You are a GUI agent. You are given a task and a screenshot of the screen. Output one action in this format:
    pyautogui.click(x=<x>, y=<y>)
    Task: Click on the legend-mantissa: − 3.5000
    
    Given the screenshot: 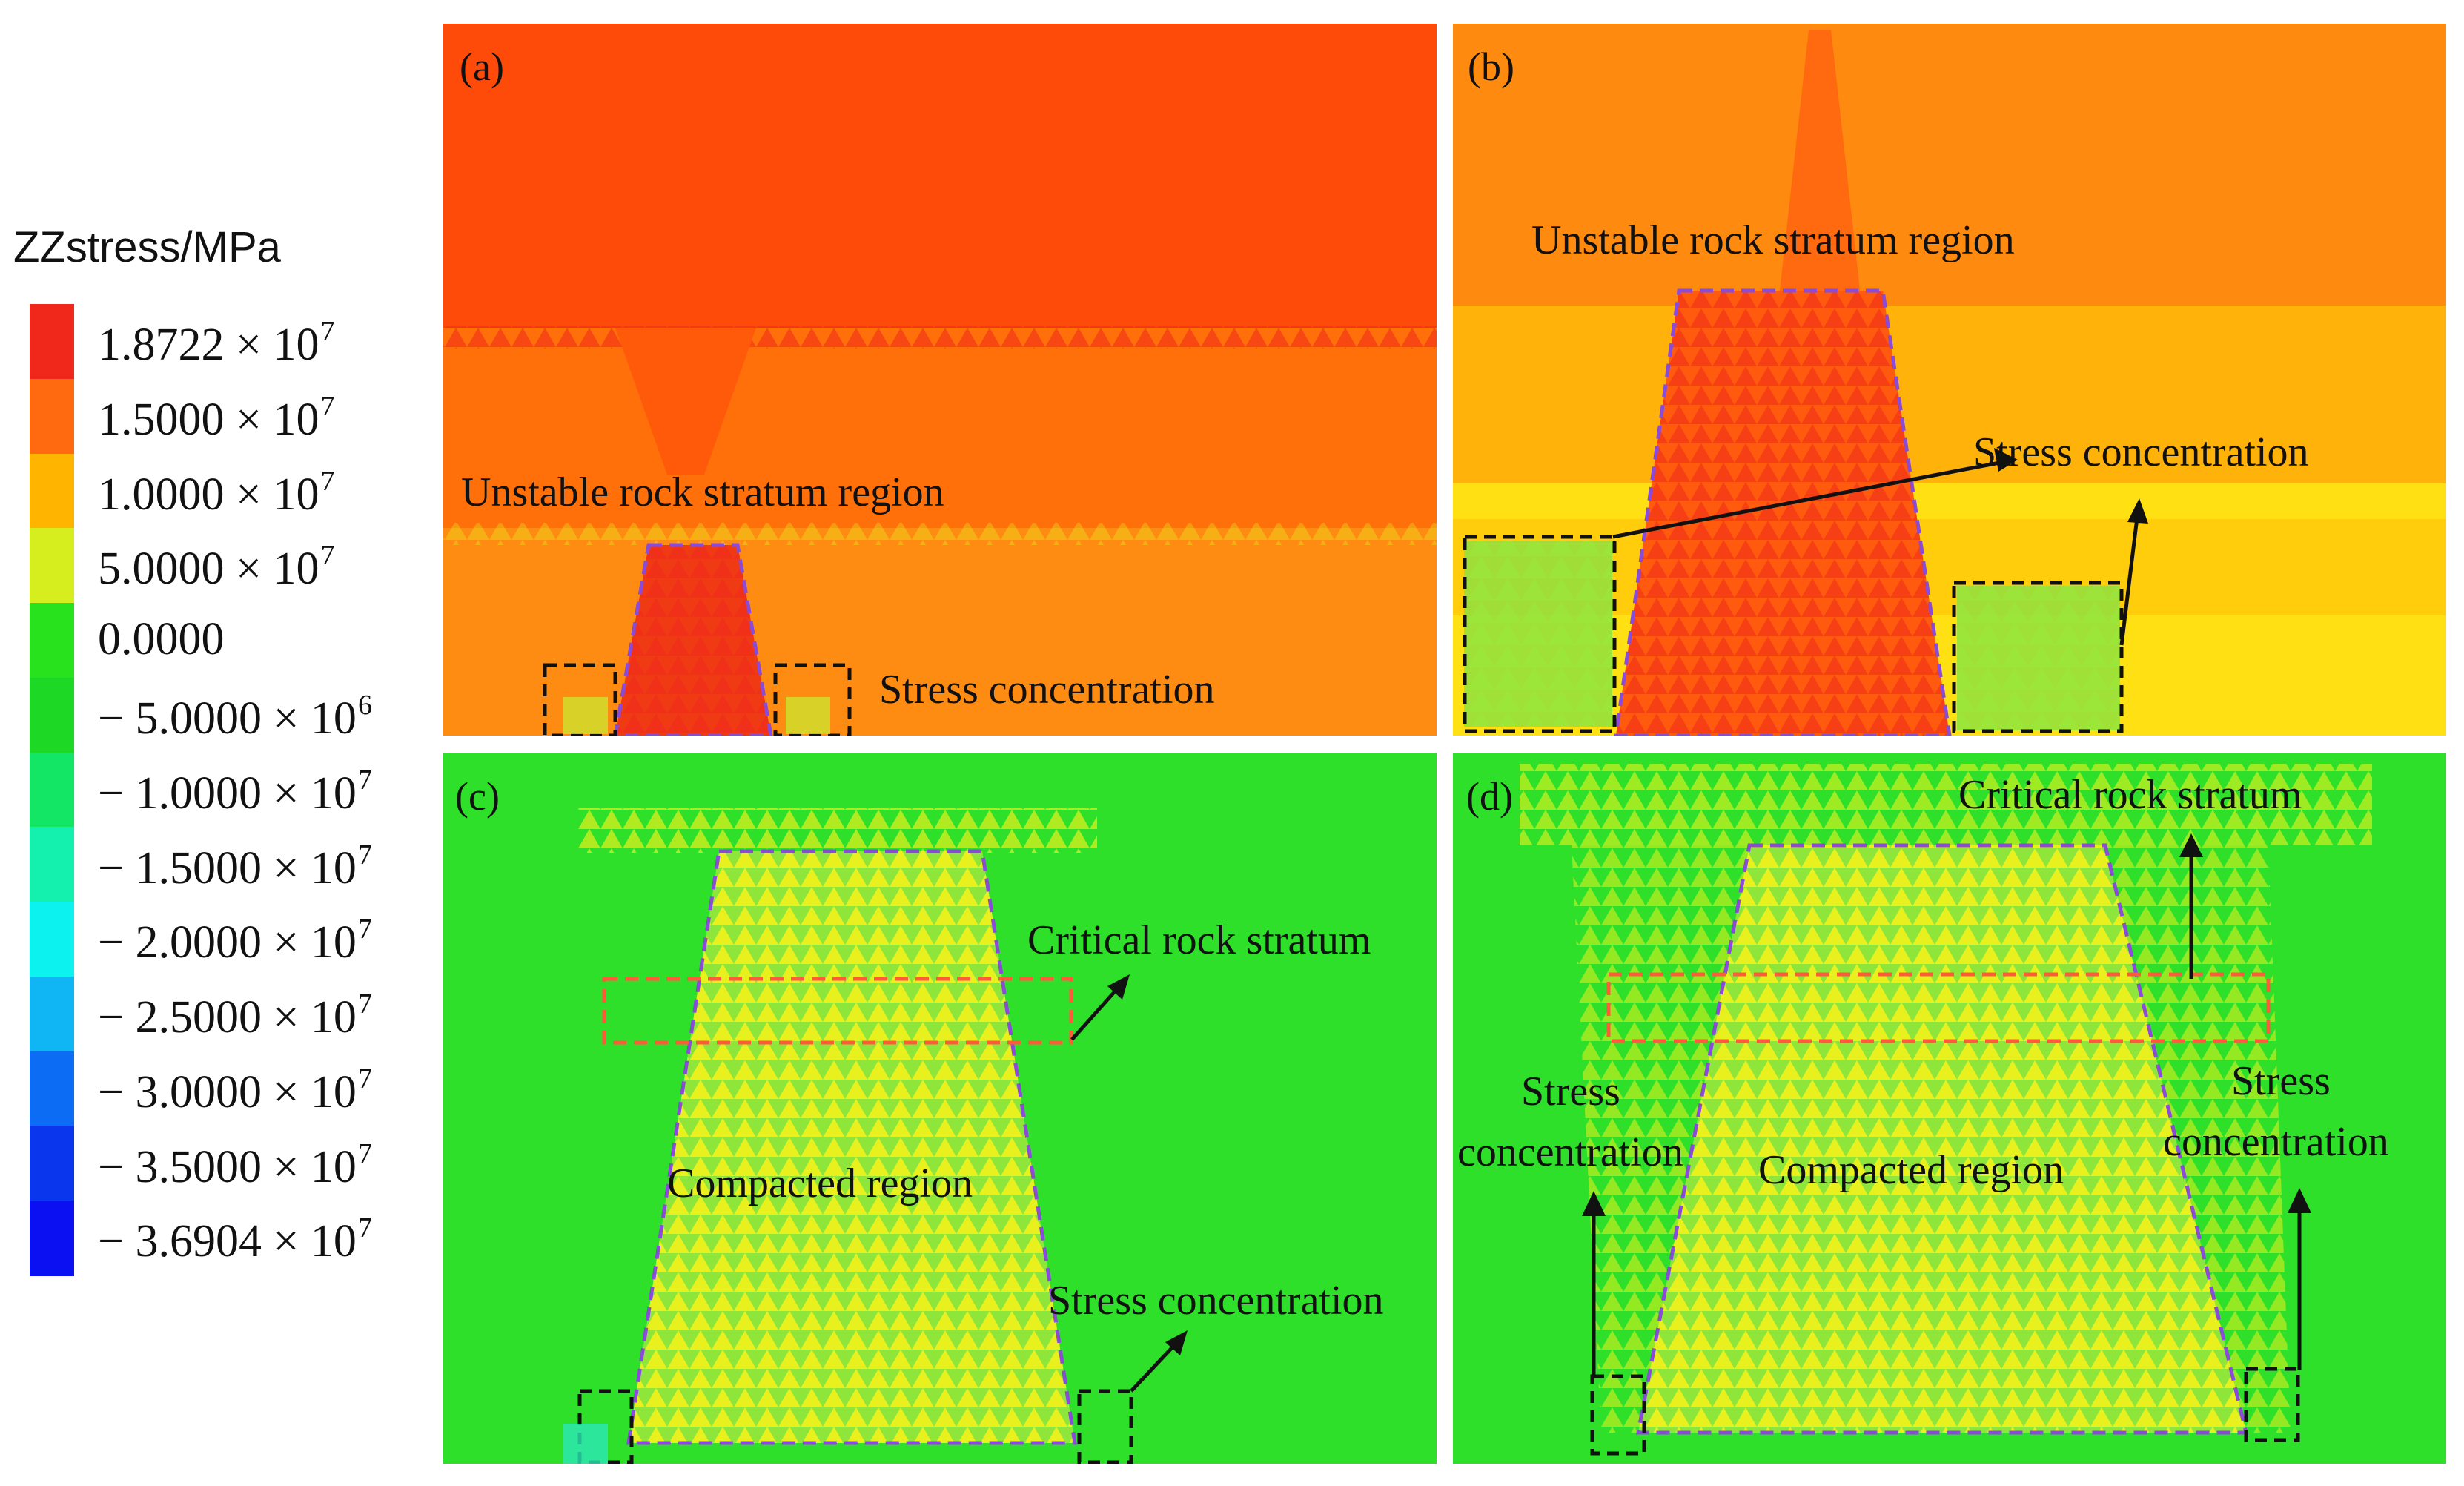 What is the action you would take?
    pyautogui.click(x=180, y=1166)
    